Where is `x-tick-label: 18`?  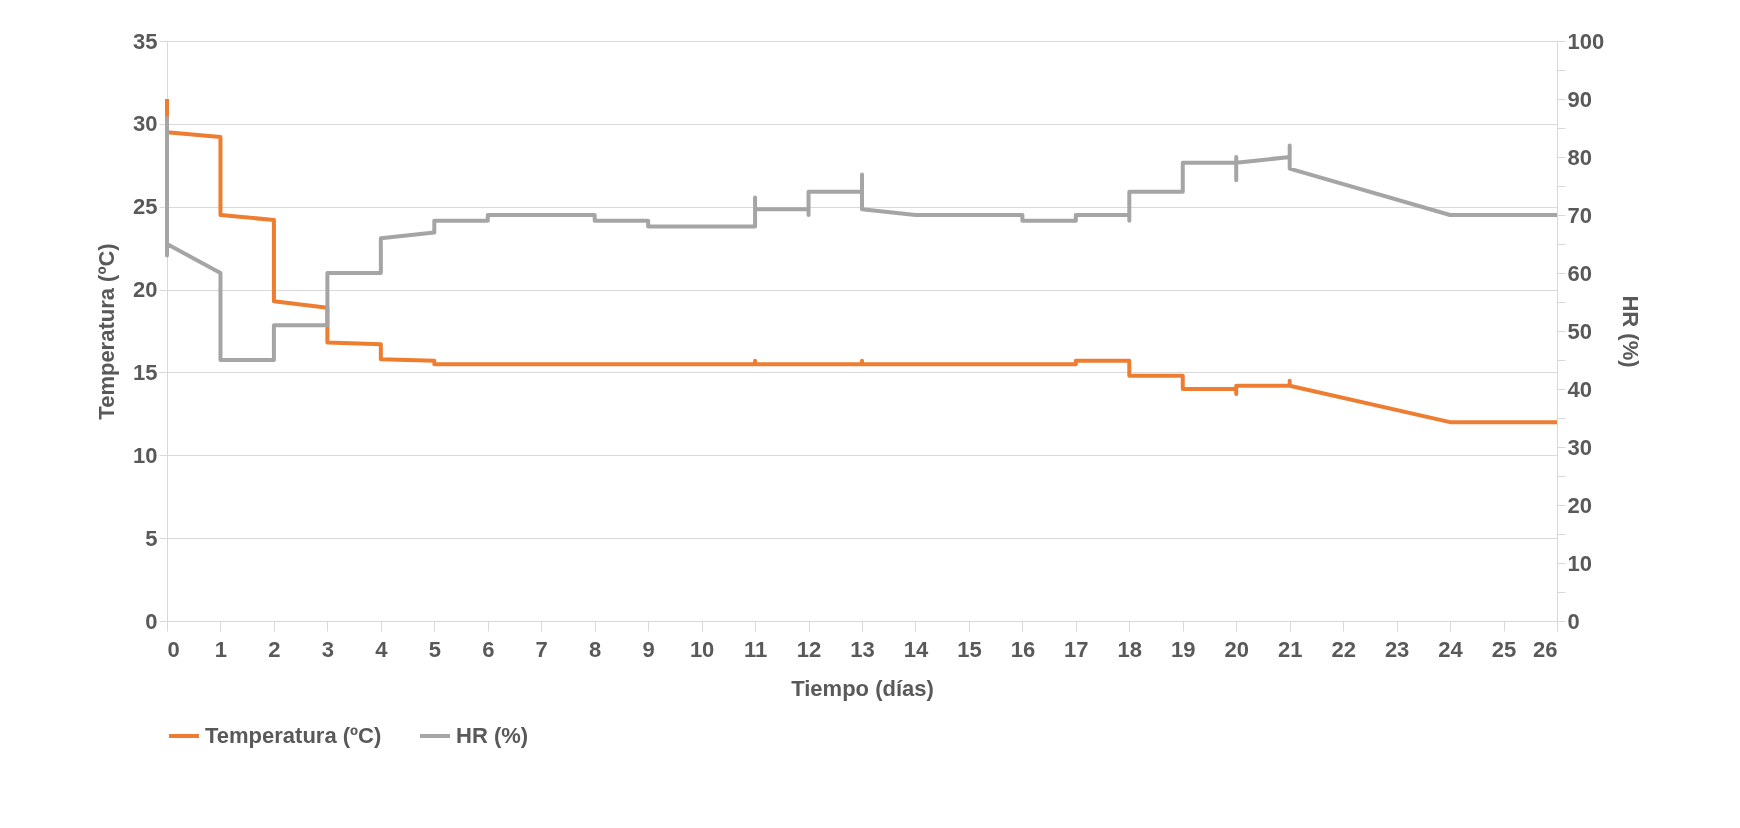
x-tick-label: 18 is located at coordinates (1130, 649).